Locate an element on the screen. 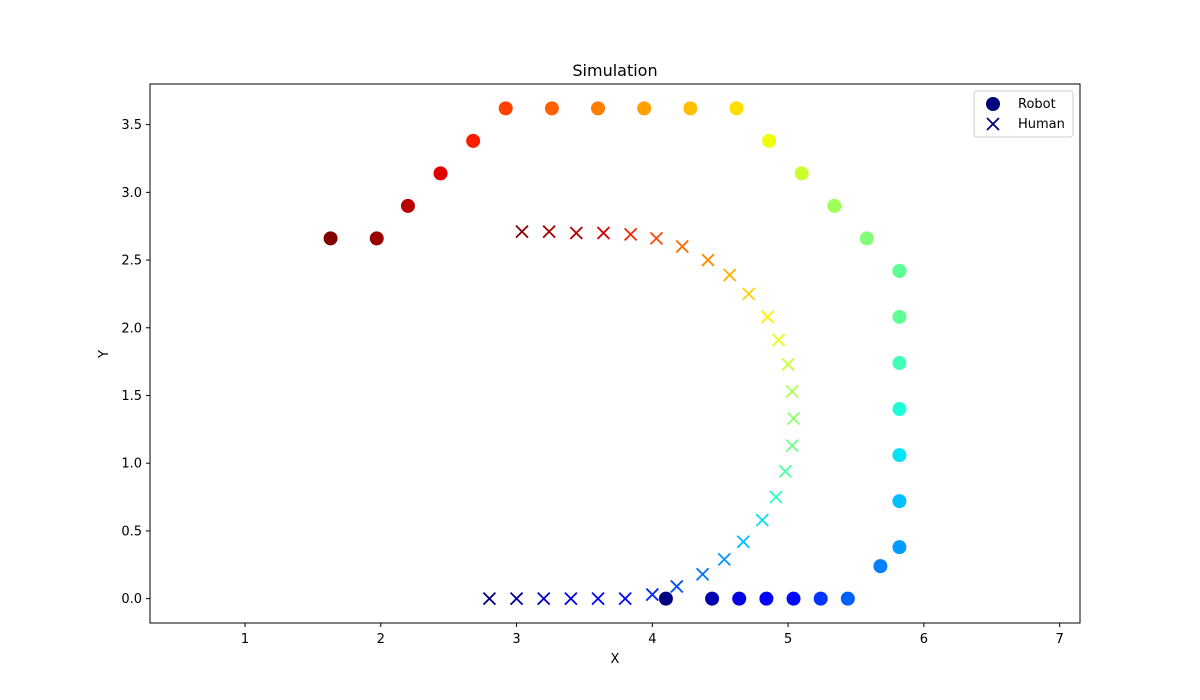  x-tick-label: 4 is located at coordinates (652, 639).